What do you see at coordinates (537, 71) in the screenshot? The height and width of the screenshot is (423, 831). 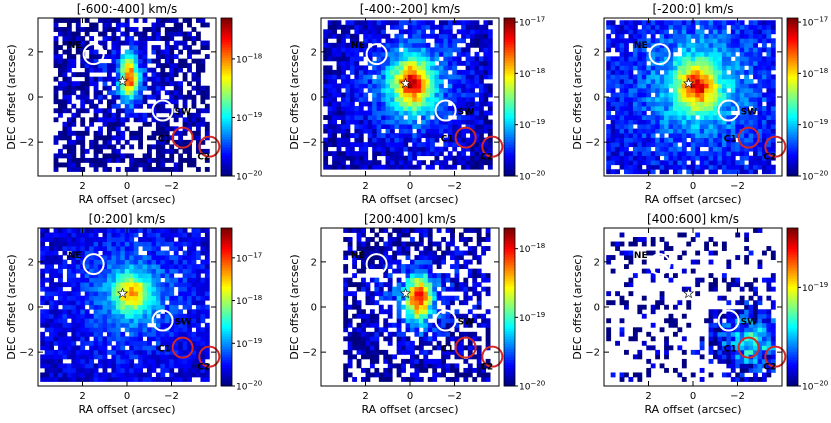 I see `colorbar-tick-exponent: −18` at bounding box center [537, 71].